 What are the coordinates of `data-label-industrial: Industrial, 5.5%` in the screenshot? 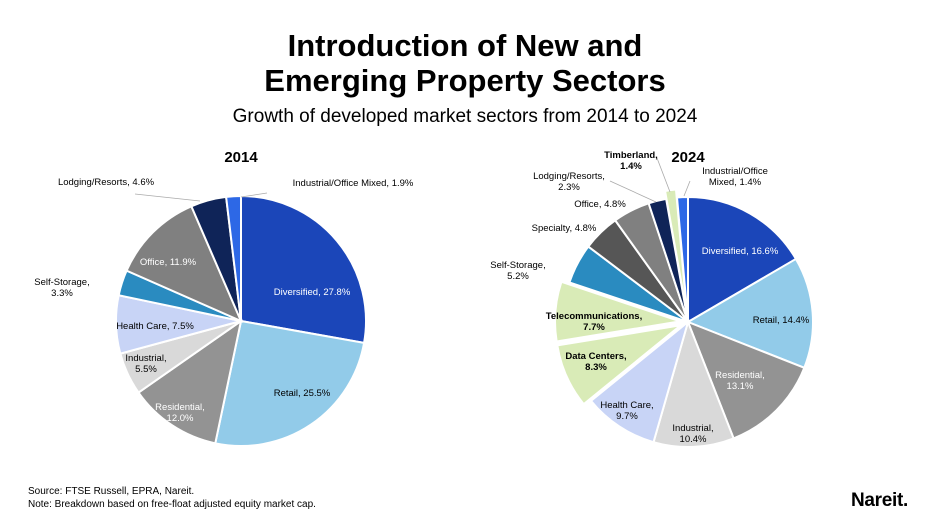 It's located at (145, 364).